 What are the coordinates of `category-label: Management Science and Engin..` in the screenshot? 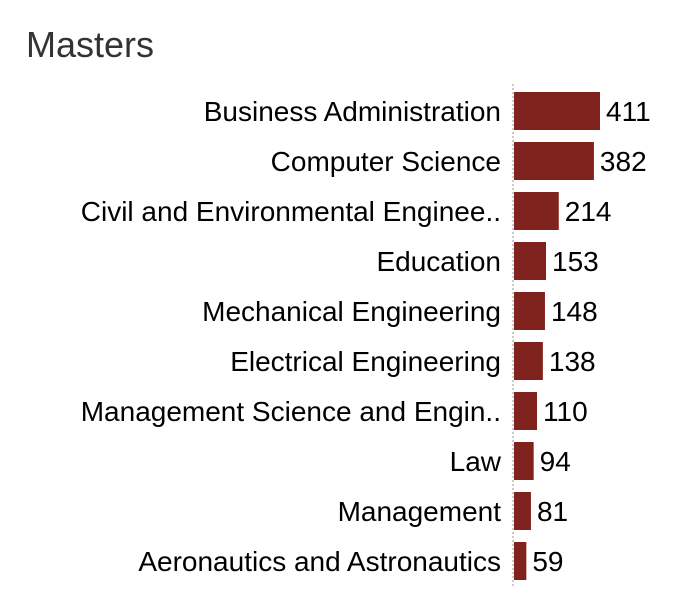 It's located at (291, 411).